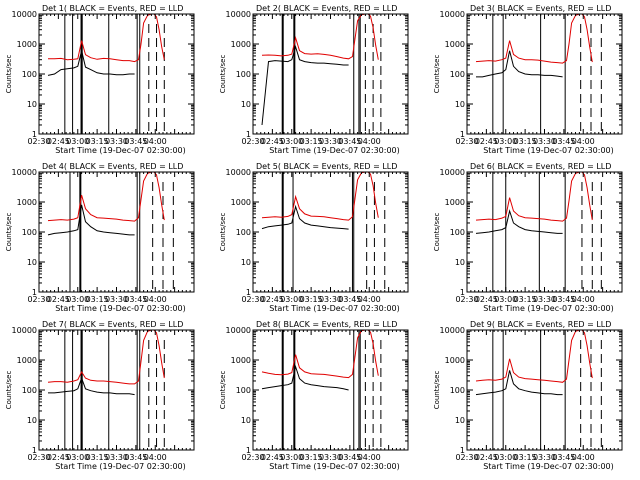 This screenshot has width=640, height=480. Describe the element at coordinates (112, 8) in the screenshot. I see `panel-title: Det 1( BLACK = Events, RED = LLD` at that location.